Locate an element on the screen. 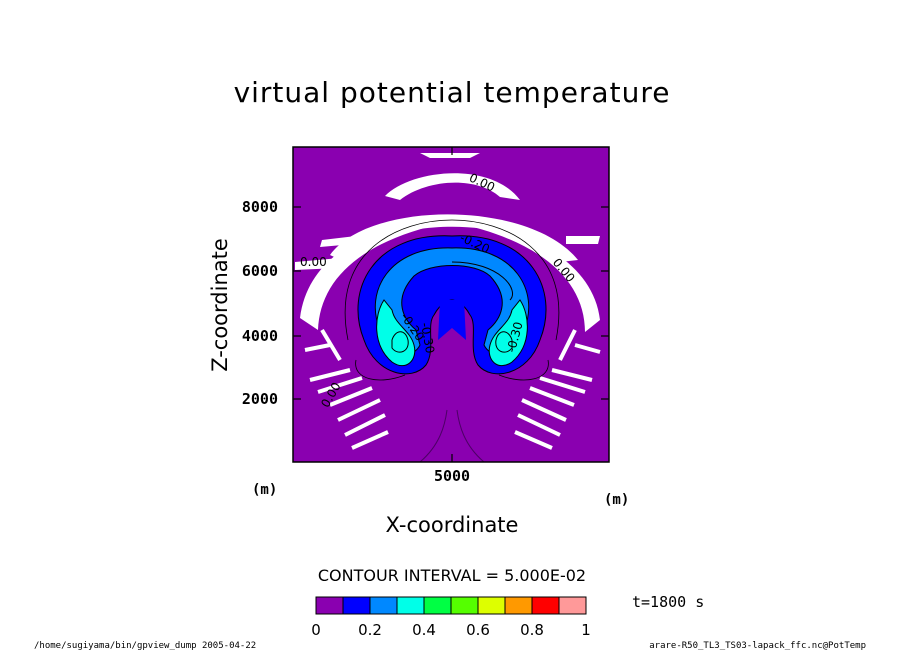  y-tick-label: 2000 is located at coordinates (259, 399).